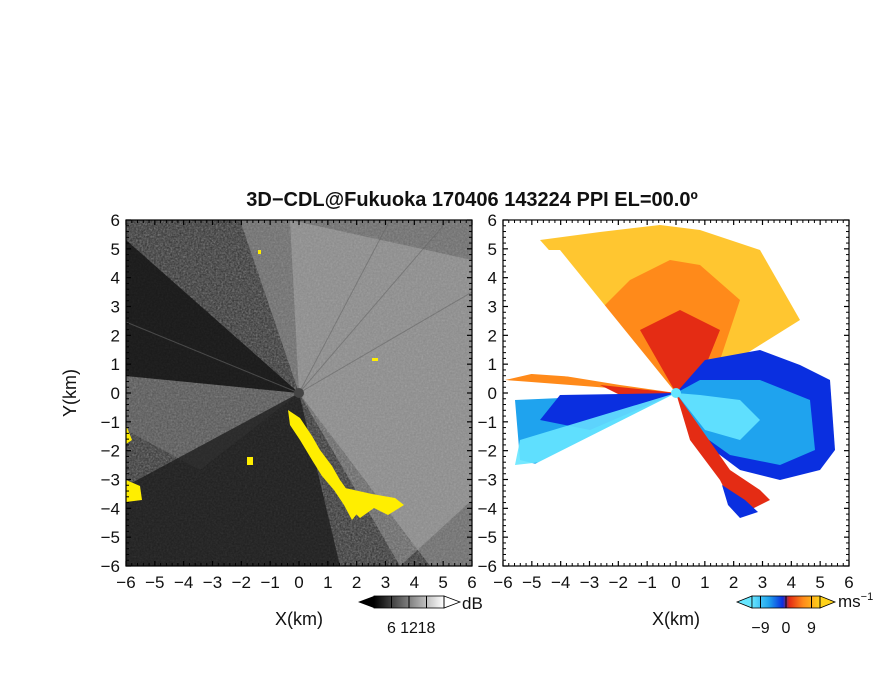 Image resolution: width=880 pixels, height=680 pixels. Describe the element at coordinates (676, 619) in the screenshot. I see `velocity-xlabel: X(km)` at that location.